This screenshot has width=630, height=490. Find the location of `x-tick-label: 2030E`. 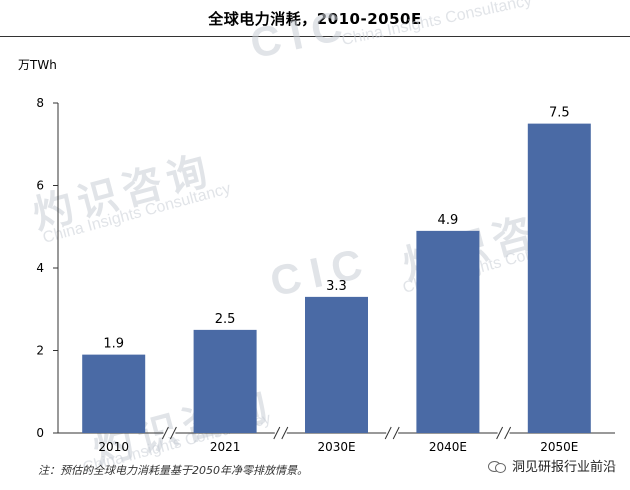

x-tick-label: 2030E is located at coordinates (336, 447).